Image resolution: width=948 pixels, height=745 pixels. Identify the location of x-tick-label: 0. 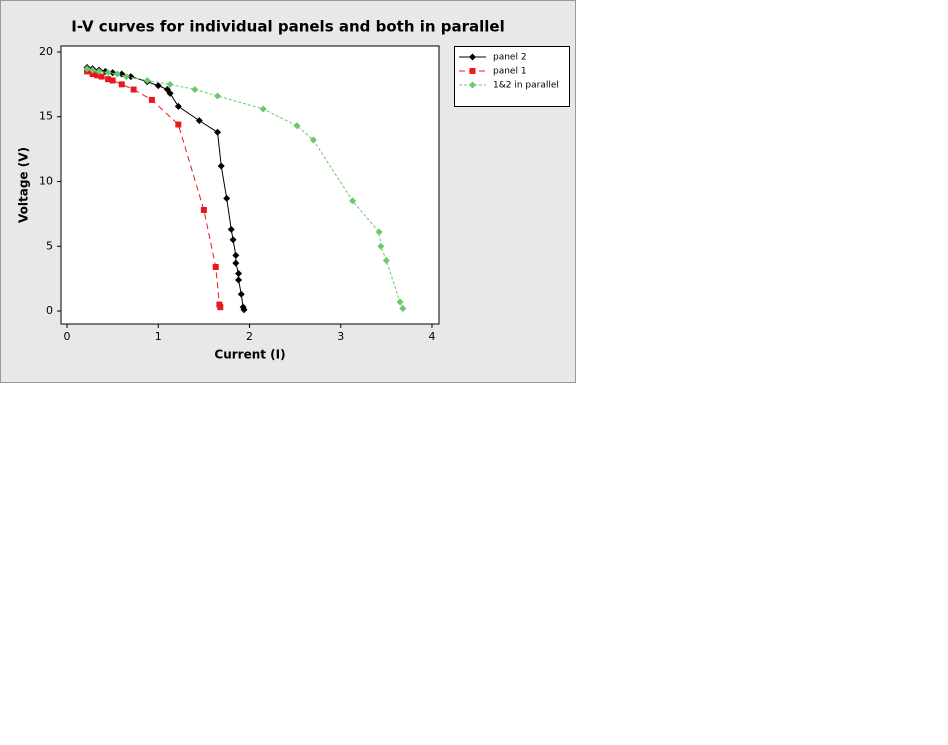
(67, 336).